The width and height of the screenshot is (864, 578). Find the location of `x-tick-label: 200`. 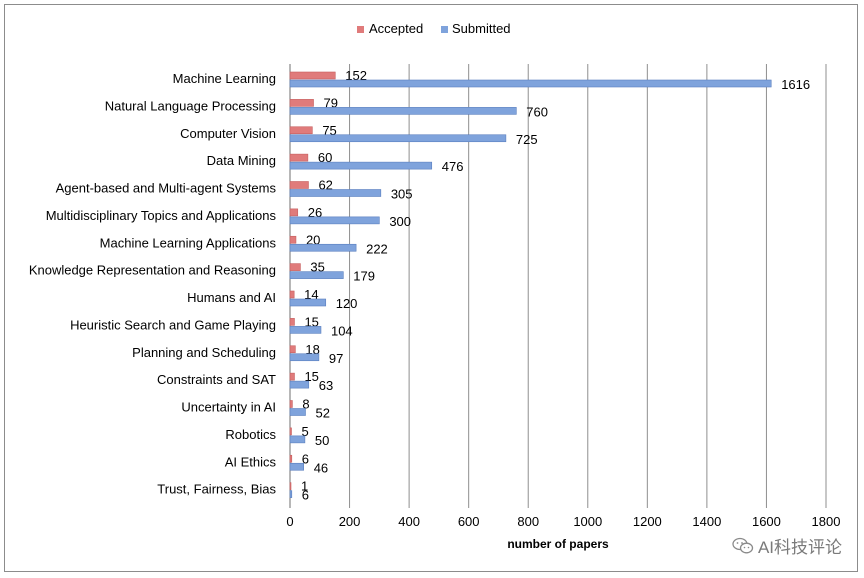

x-tick-label: 200 is located at coordinates (350, 521).